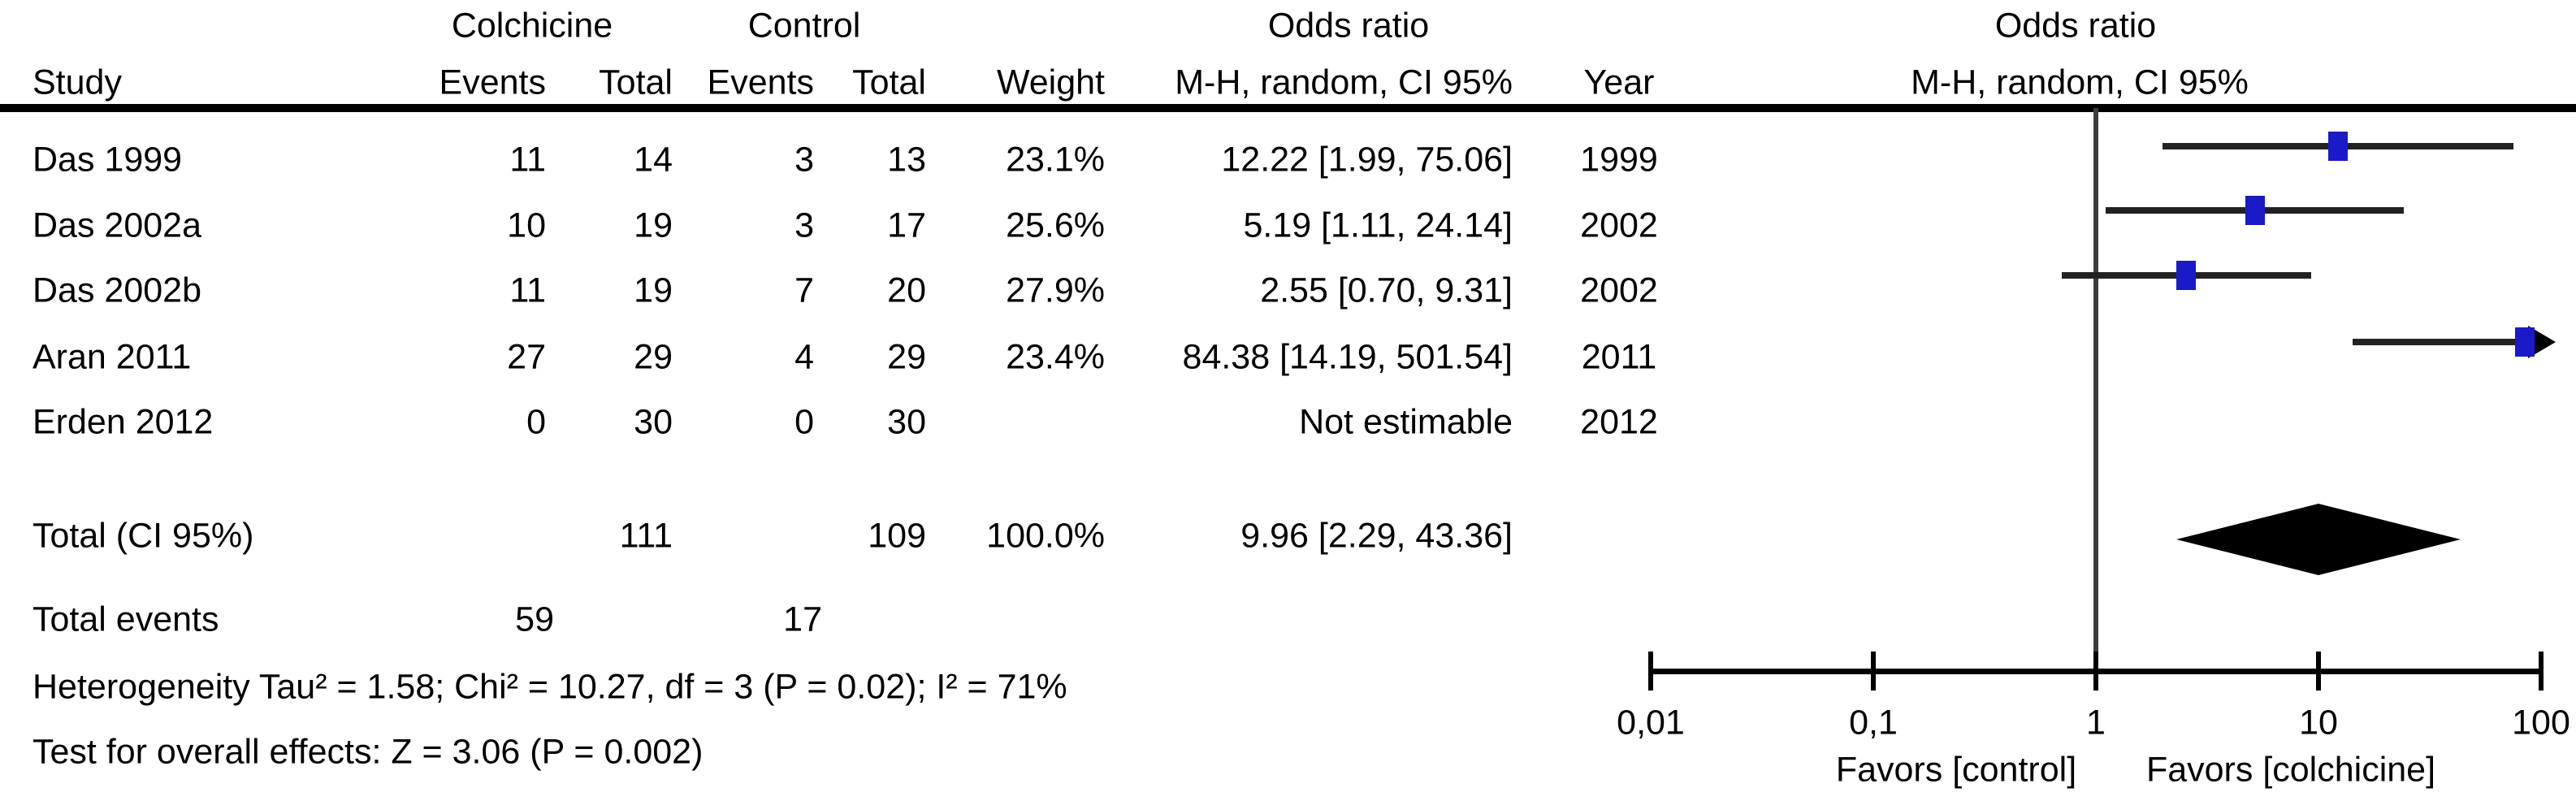  I want to click on col-header-events-colchicine: Events, so click(493, 82).